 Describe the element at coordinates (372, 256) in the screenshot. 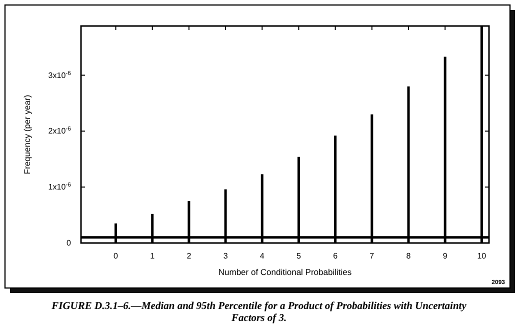

I see `x-tick-label: 7` at that location.